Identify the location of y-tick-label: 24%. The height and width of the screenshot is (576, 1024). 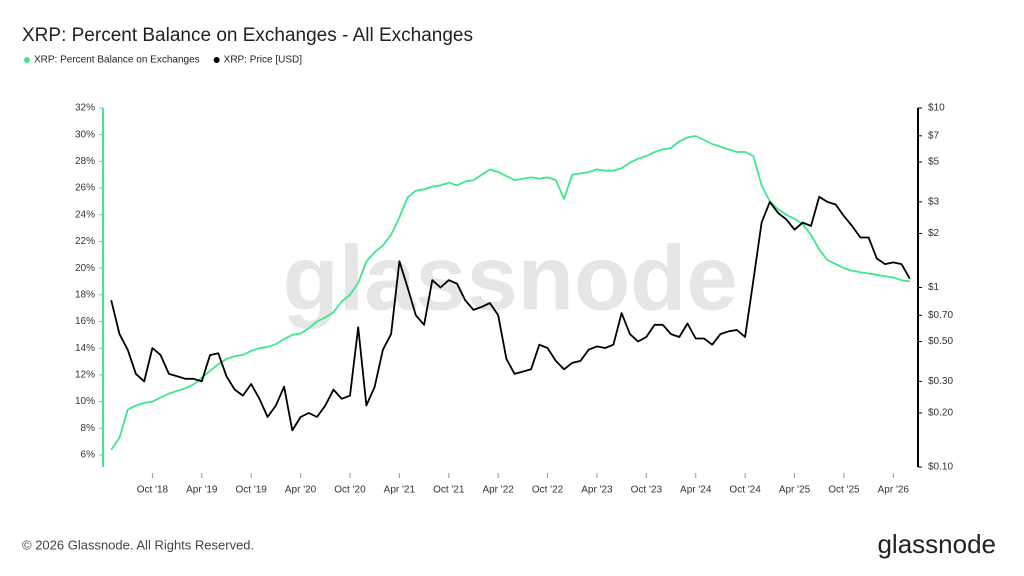
(85, 214).